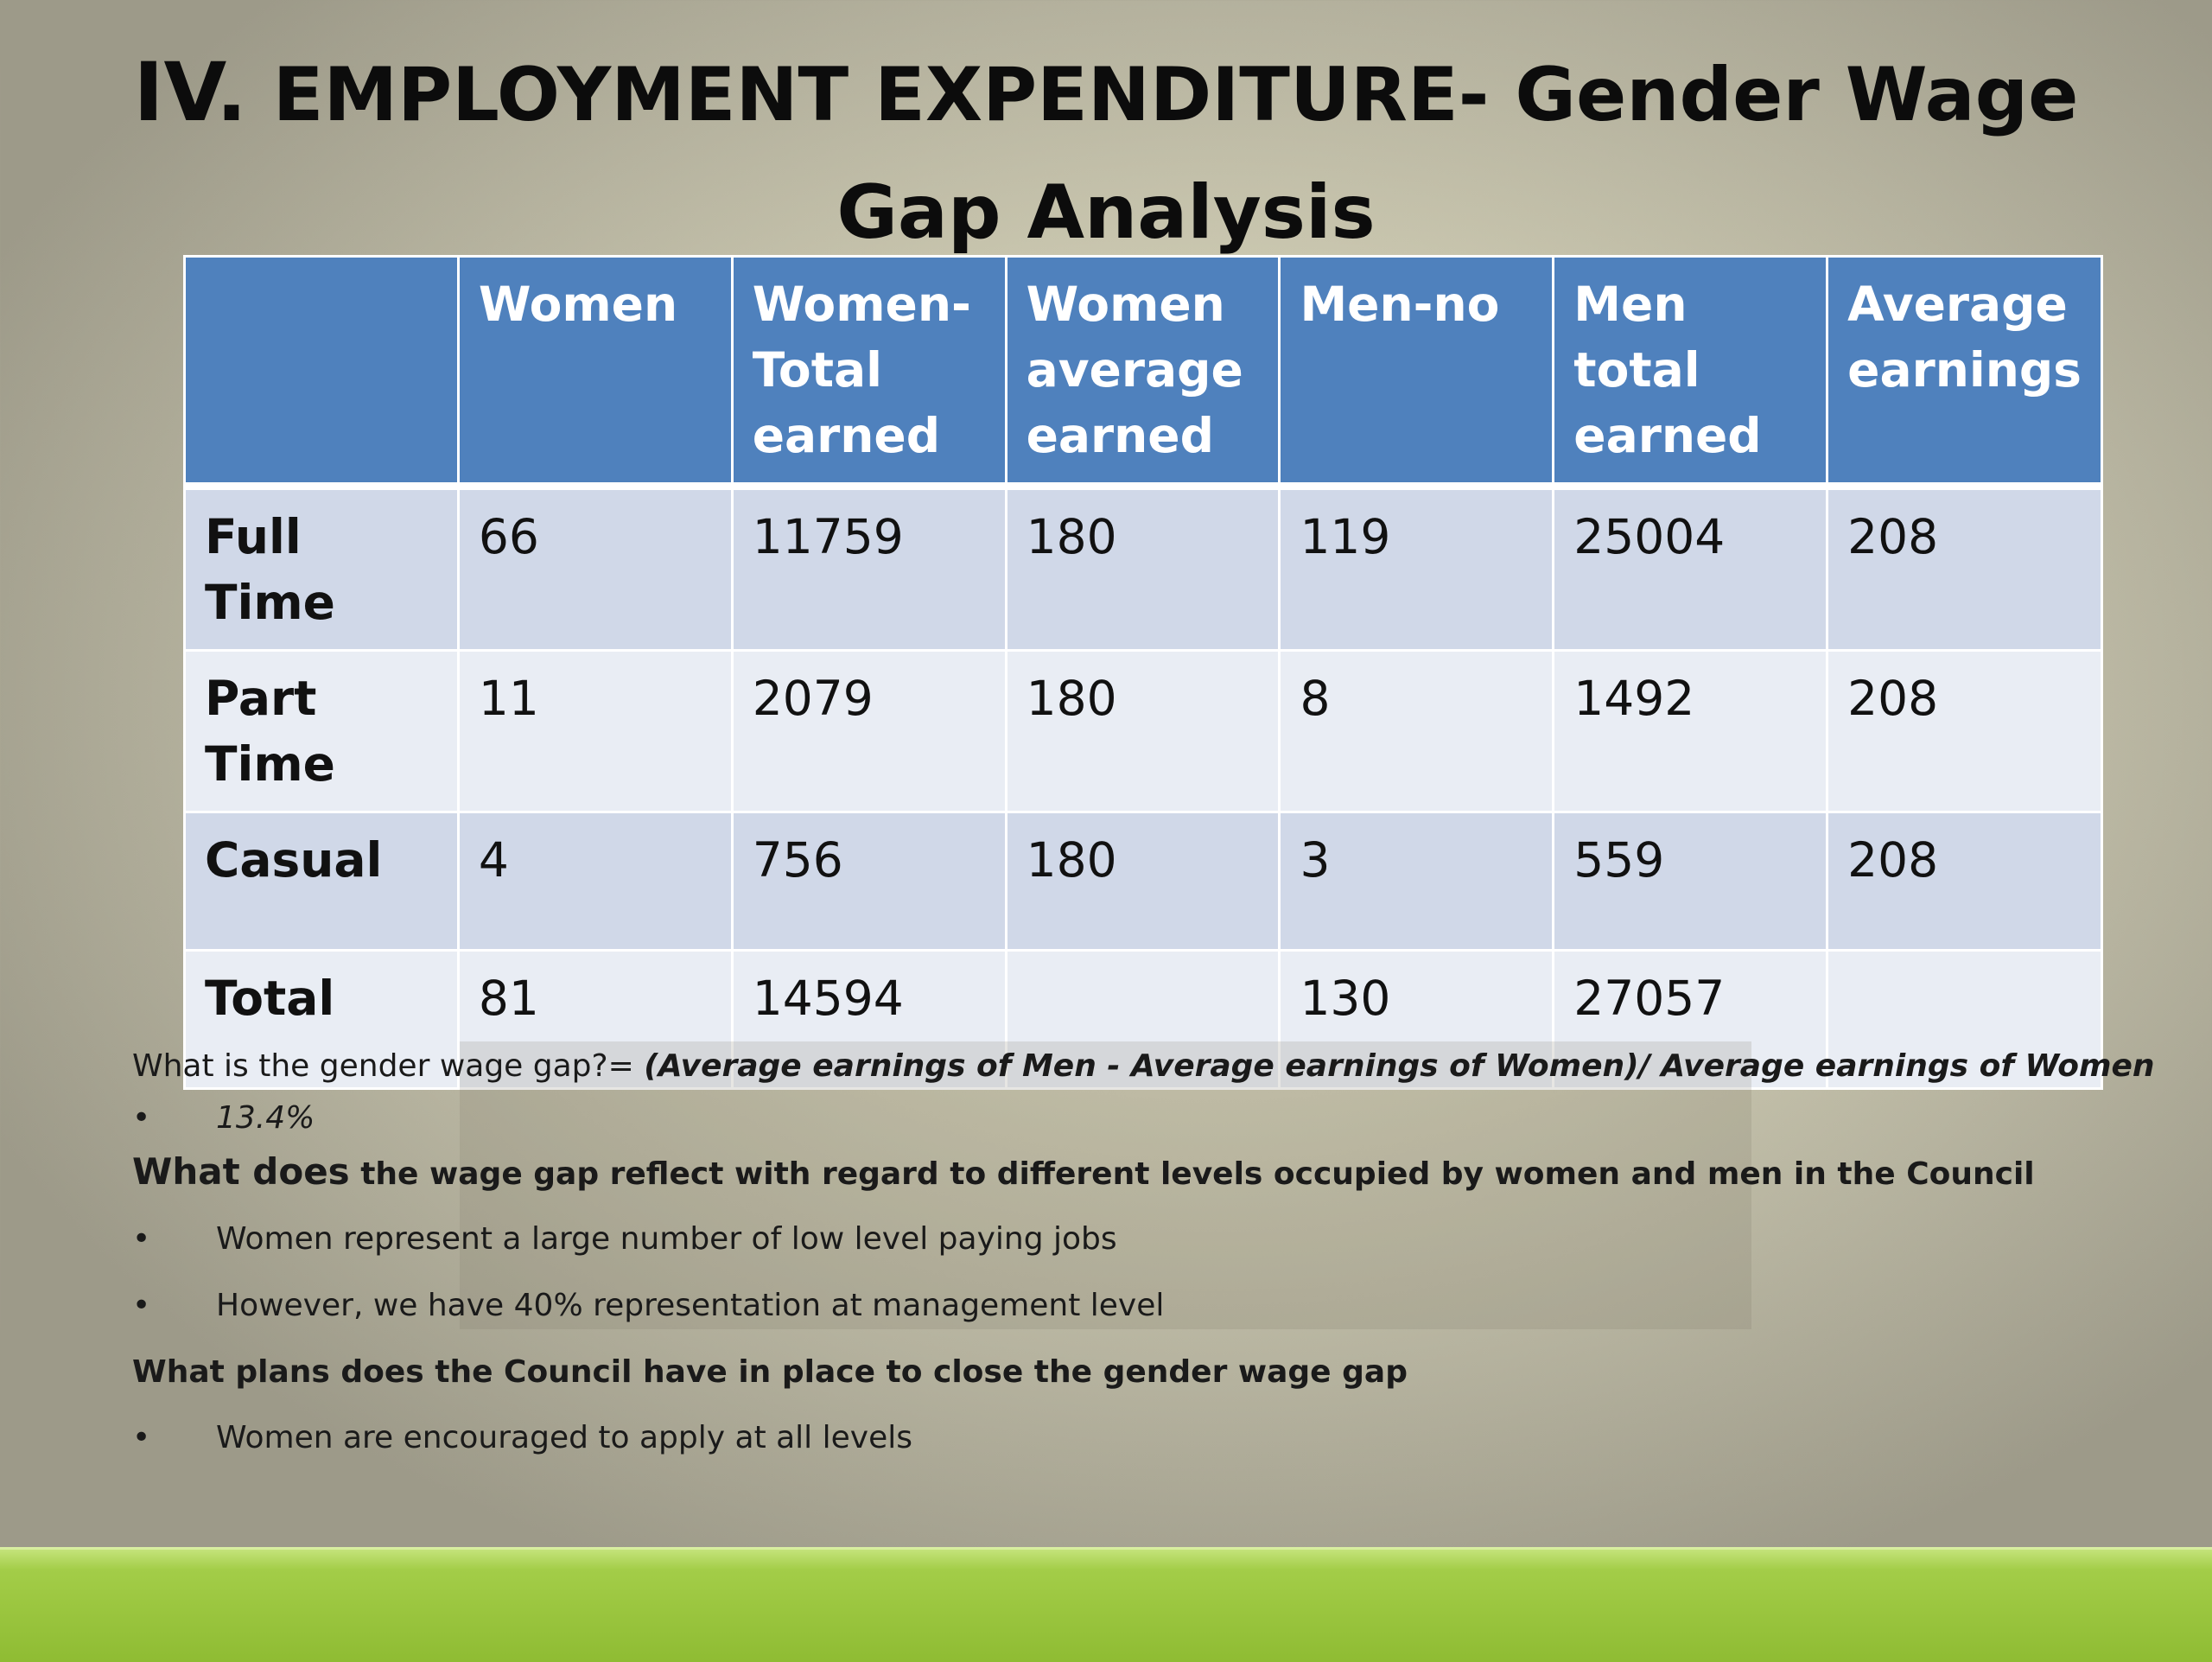 Image resolution: width=2212 pixels, height=1662 pixels. I want to click on header-cell-men-no: Men-no, so click(1416, 372).